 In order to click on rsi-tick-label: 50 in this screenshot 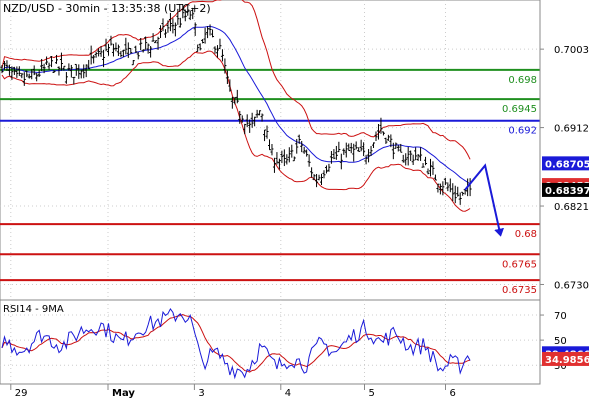, I will do `click(560, 341)`.